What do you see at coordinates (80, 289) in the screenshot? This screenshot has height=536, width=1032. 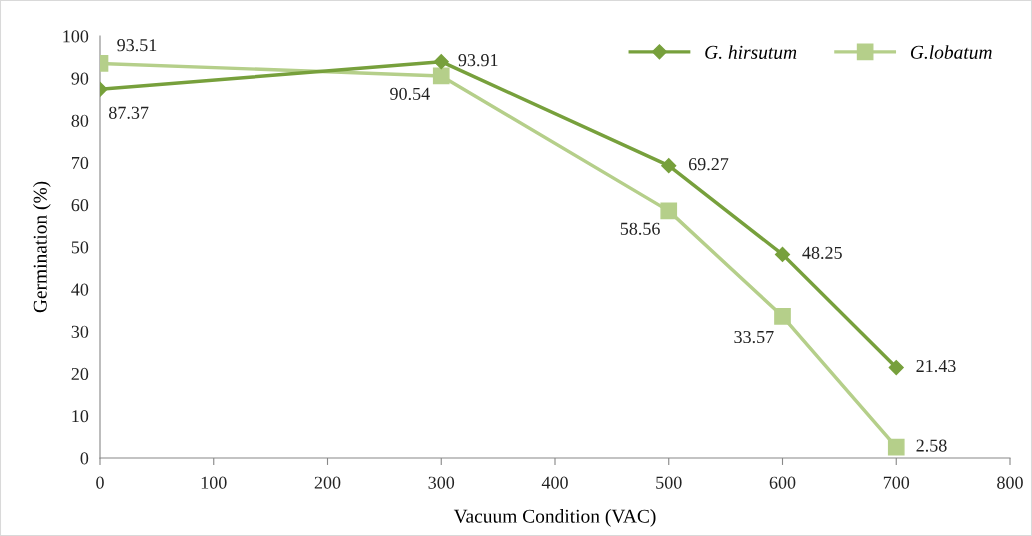 I see `y-tick-label: 40` at bounding box center [80, 289].